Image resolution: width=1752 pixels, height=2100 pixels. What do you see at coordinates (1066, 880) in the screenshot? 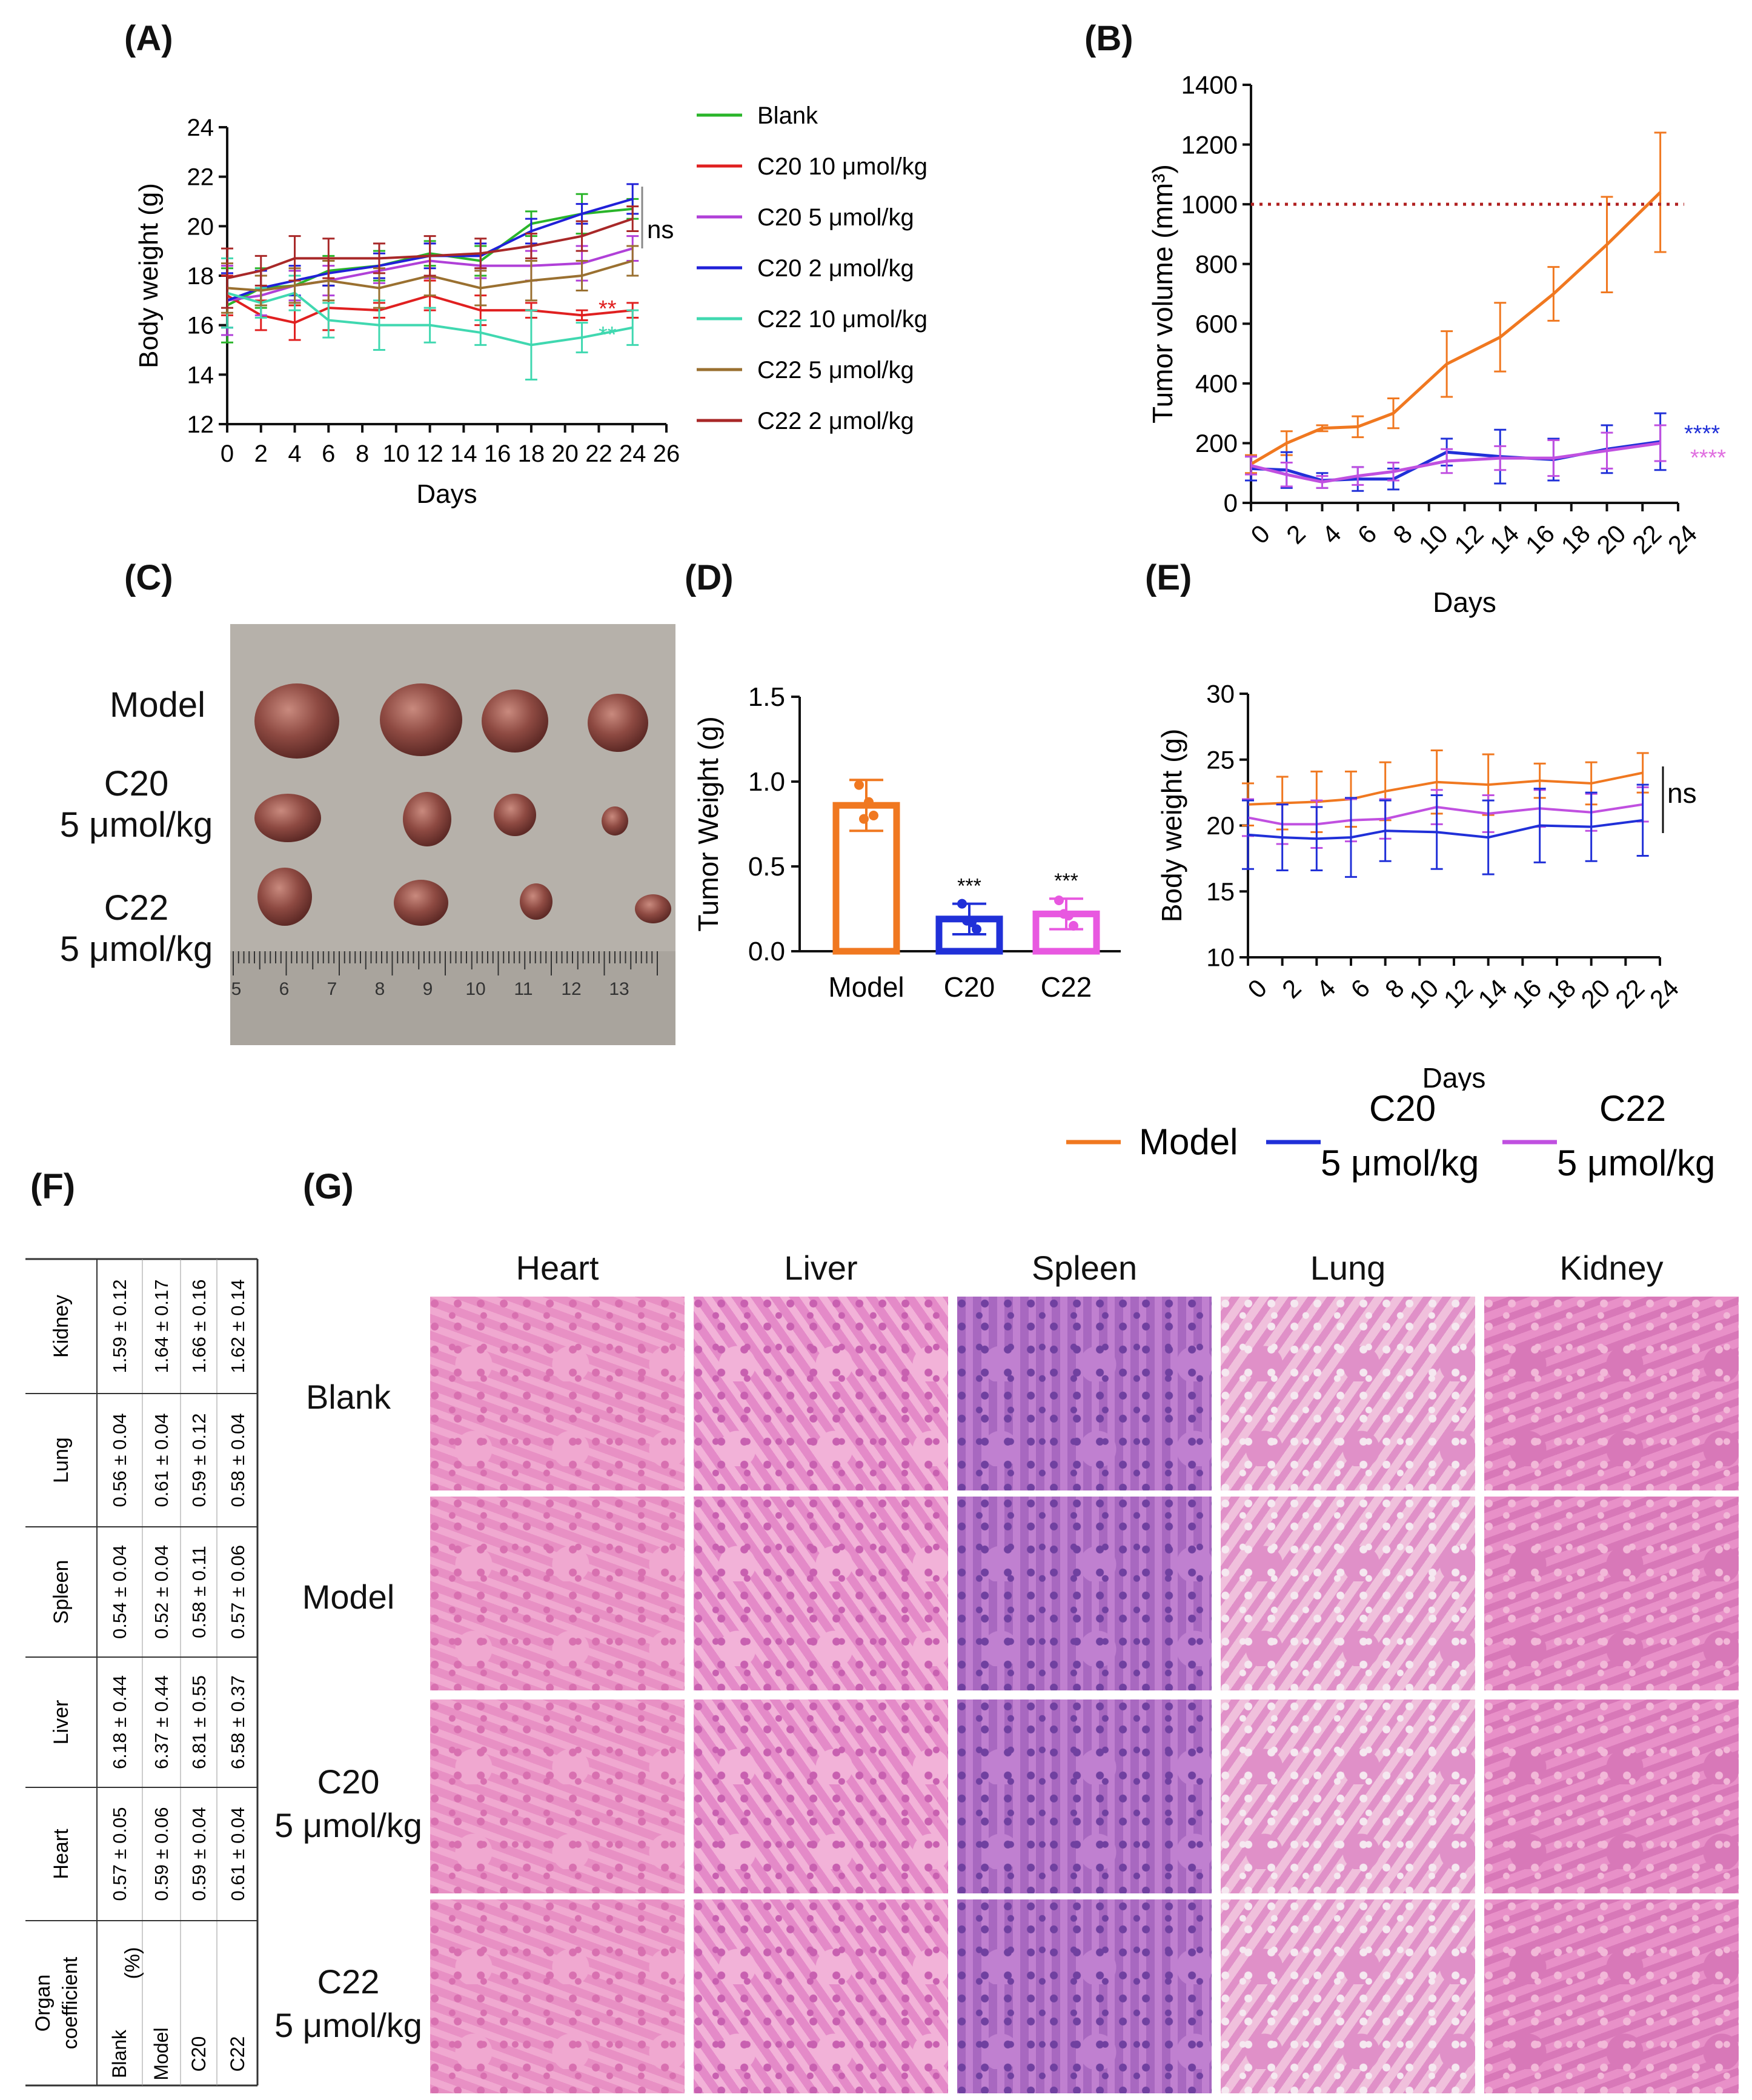
I see `significance-stars: ***` at bounding box center [1066, 880].